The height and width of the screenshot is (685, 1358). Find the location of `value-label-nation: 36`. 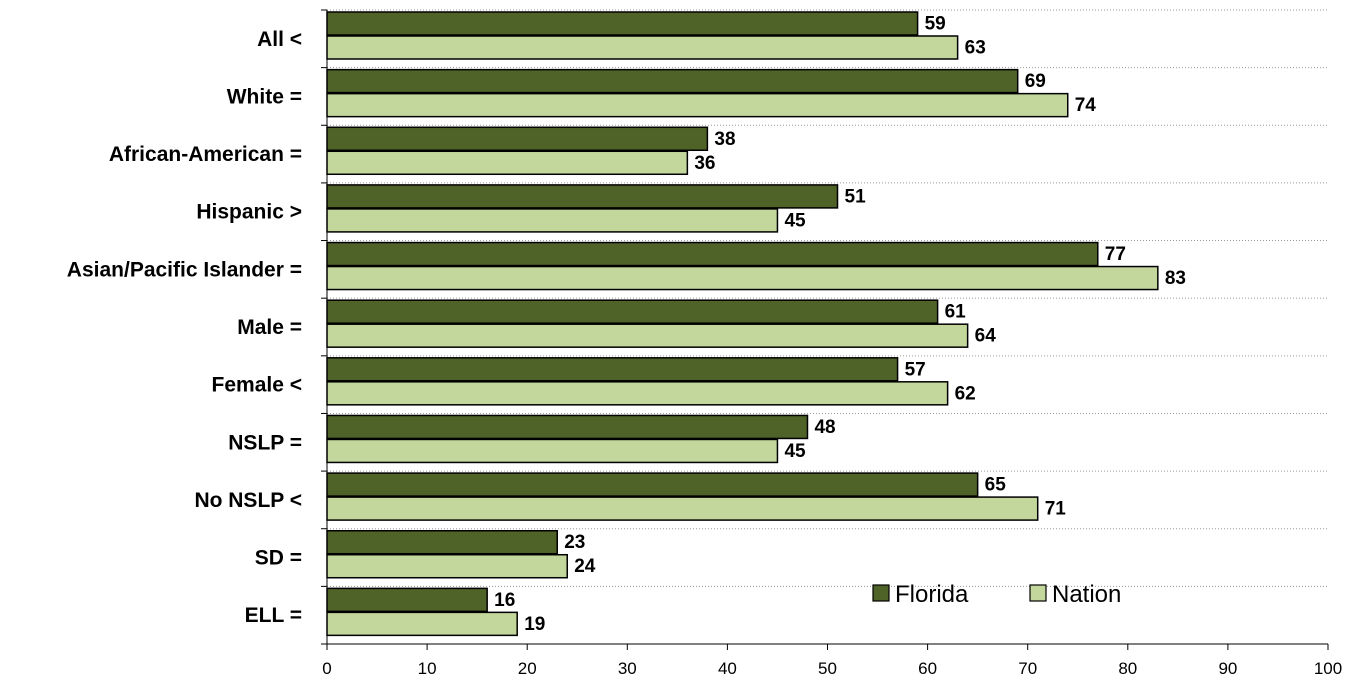

value-label-nation: 36 is located at coordinates (704, 163).